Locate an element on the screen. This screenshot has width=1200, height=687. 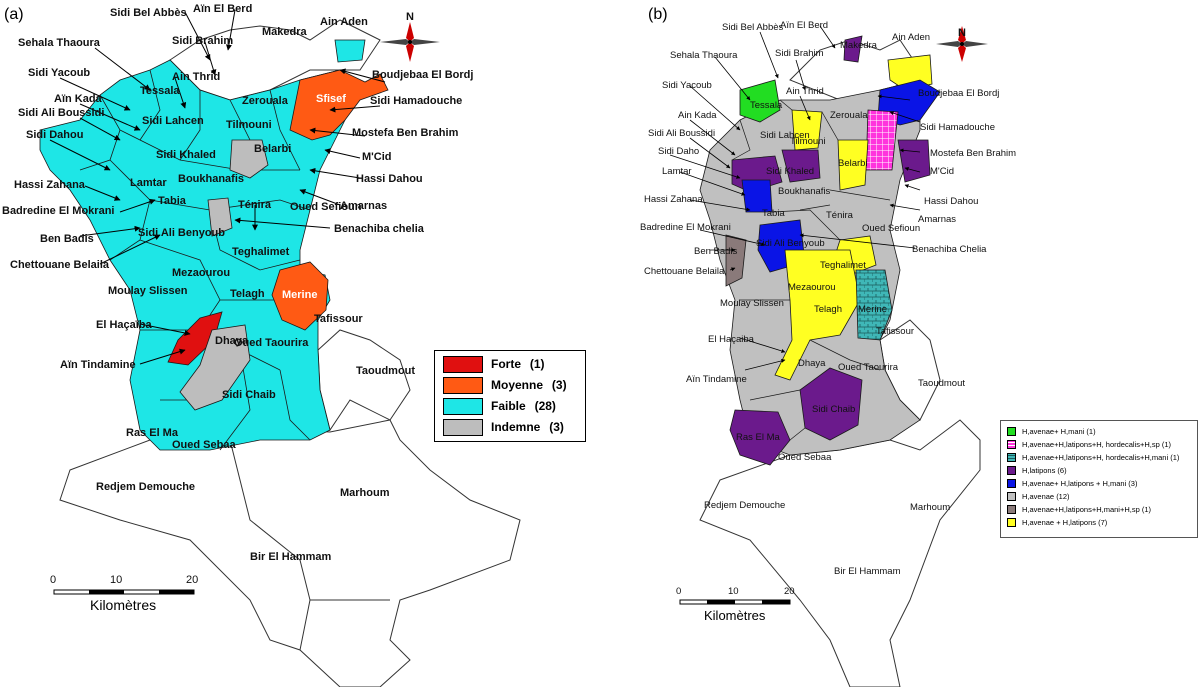
label-b-el-hacaiba: El Haçaiba is located at coordinates (731, 339).